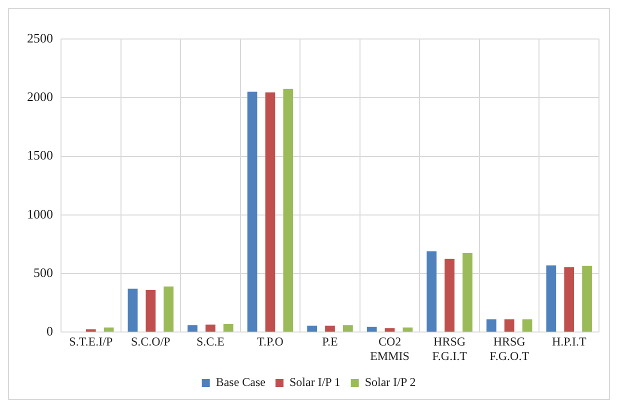 Image resolution: width=620 pixels, height=412 pixels. I want to click on y-tick-label: 1000, so click(40, 214).